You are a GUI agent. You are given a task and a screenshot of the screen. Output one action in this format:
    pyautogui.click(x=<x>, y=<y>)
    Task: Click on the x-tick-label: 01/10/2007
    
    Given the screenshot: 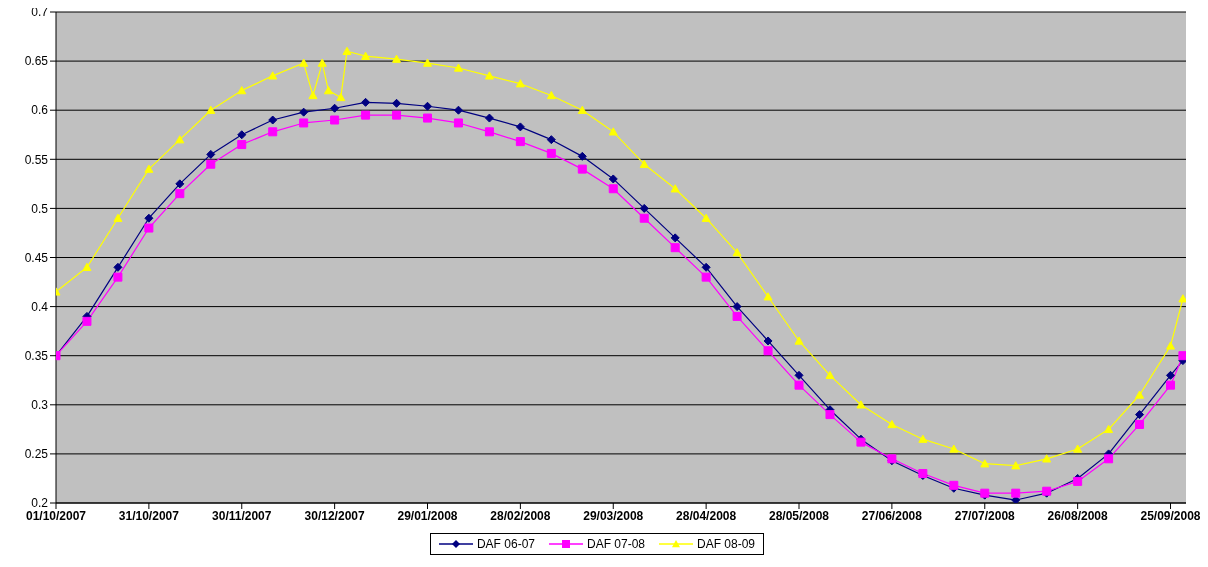 What is the action you would take?
    pyautogui.click(x=56, y=515)
    